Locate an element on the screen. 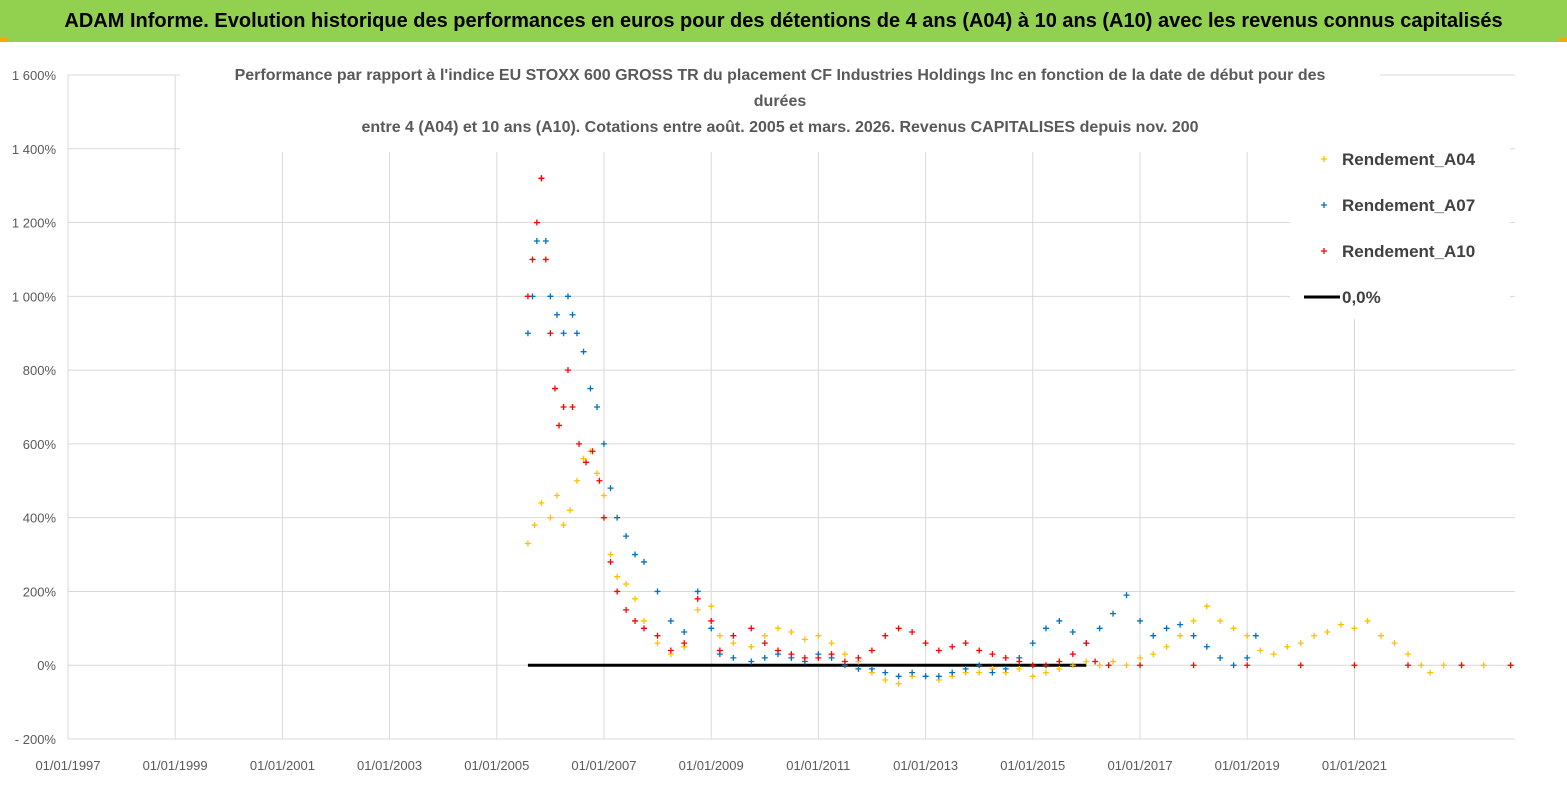 The image size is (1567, 790). y-tick-label: 600% is located at coordinates (40, 444).